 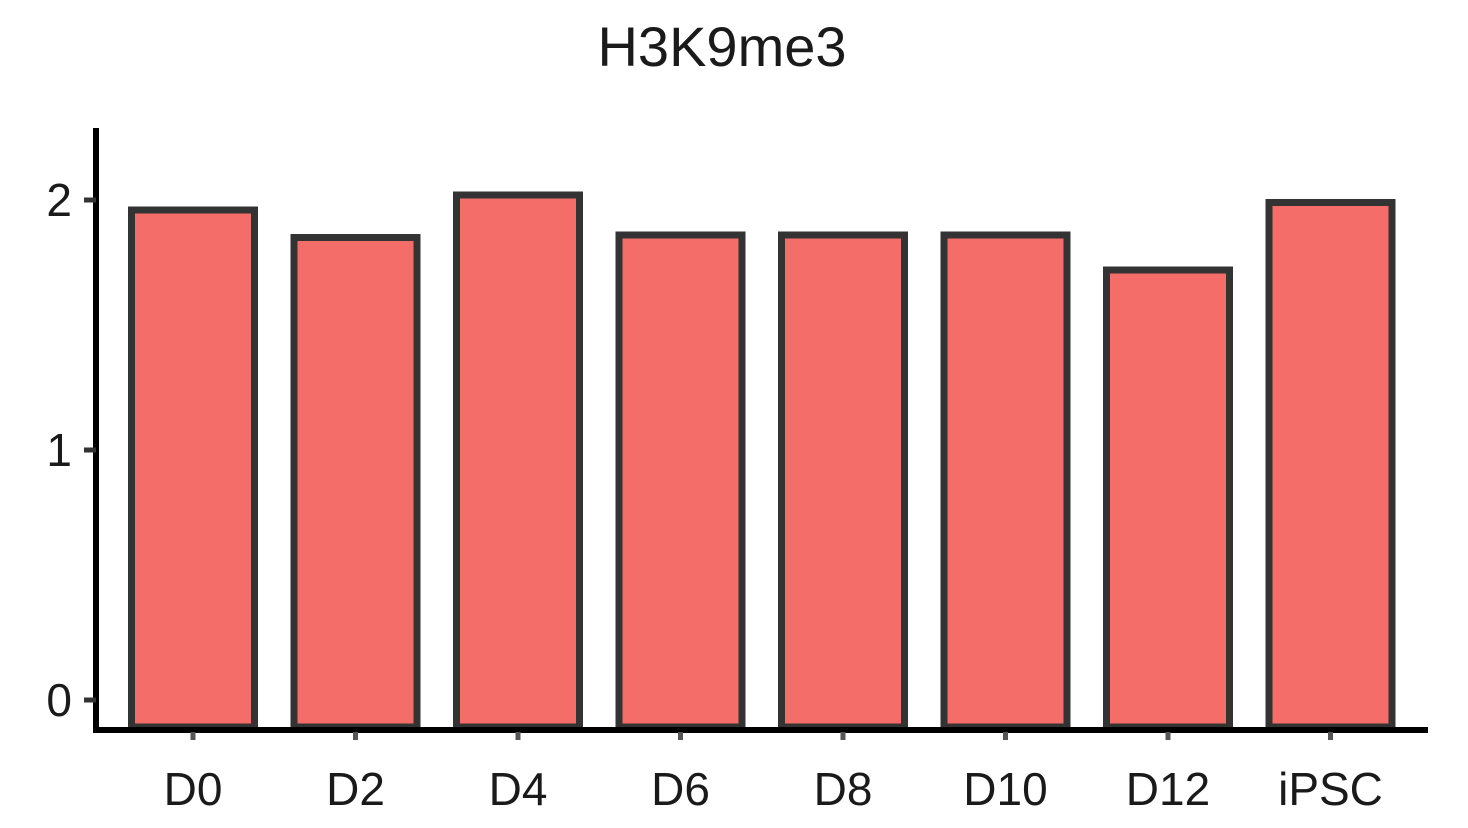 I want to click on bar-d12, so click(x=1168, y=498).